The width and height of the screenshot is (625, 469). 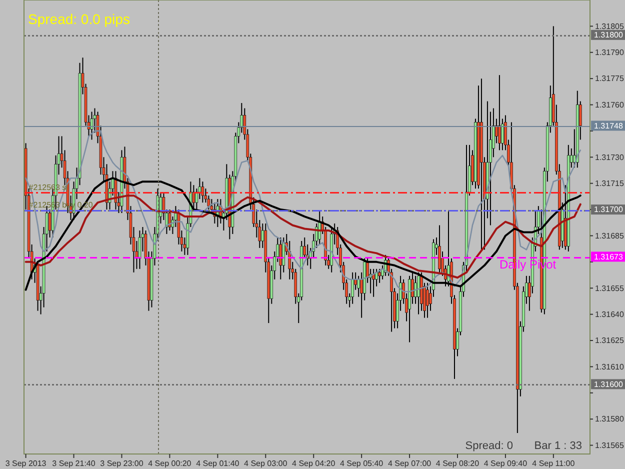 I want to click on ref-line-label: 1.31800, so click(x=609, y=35).